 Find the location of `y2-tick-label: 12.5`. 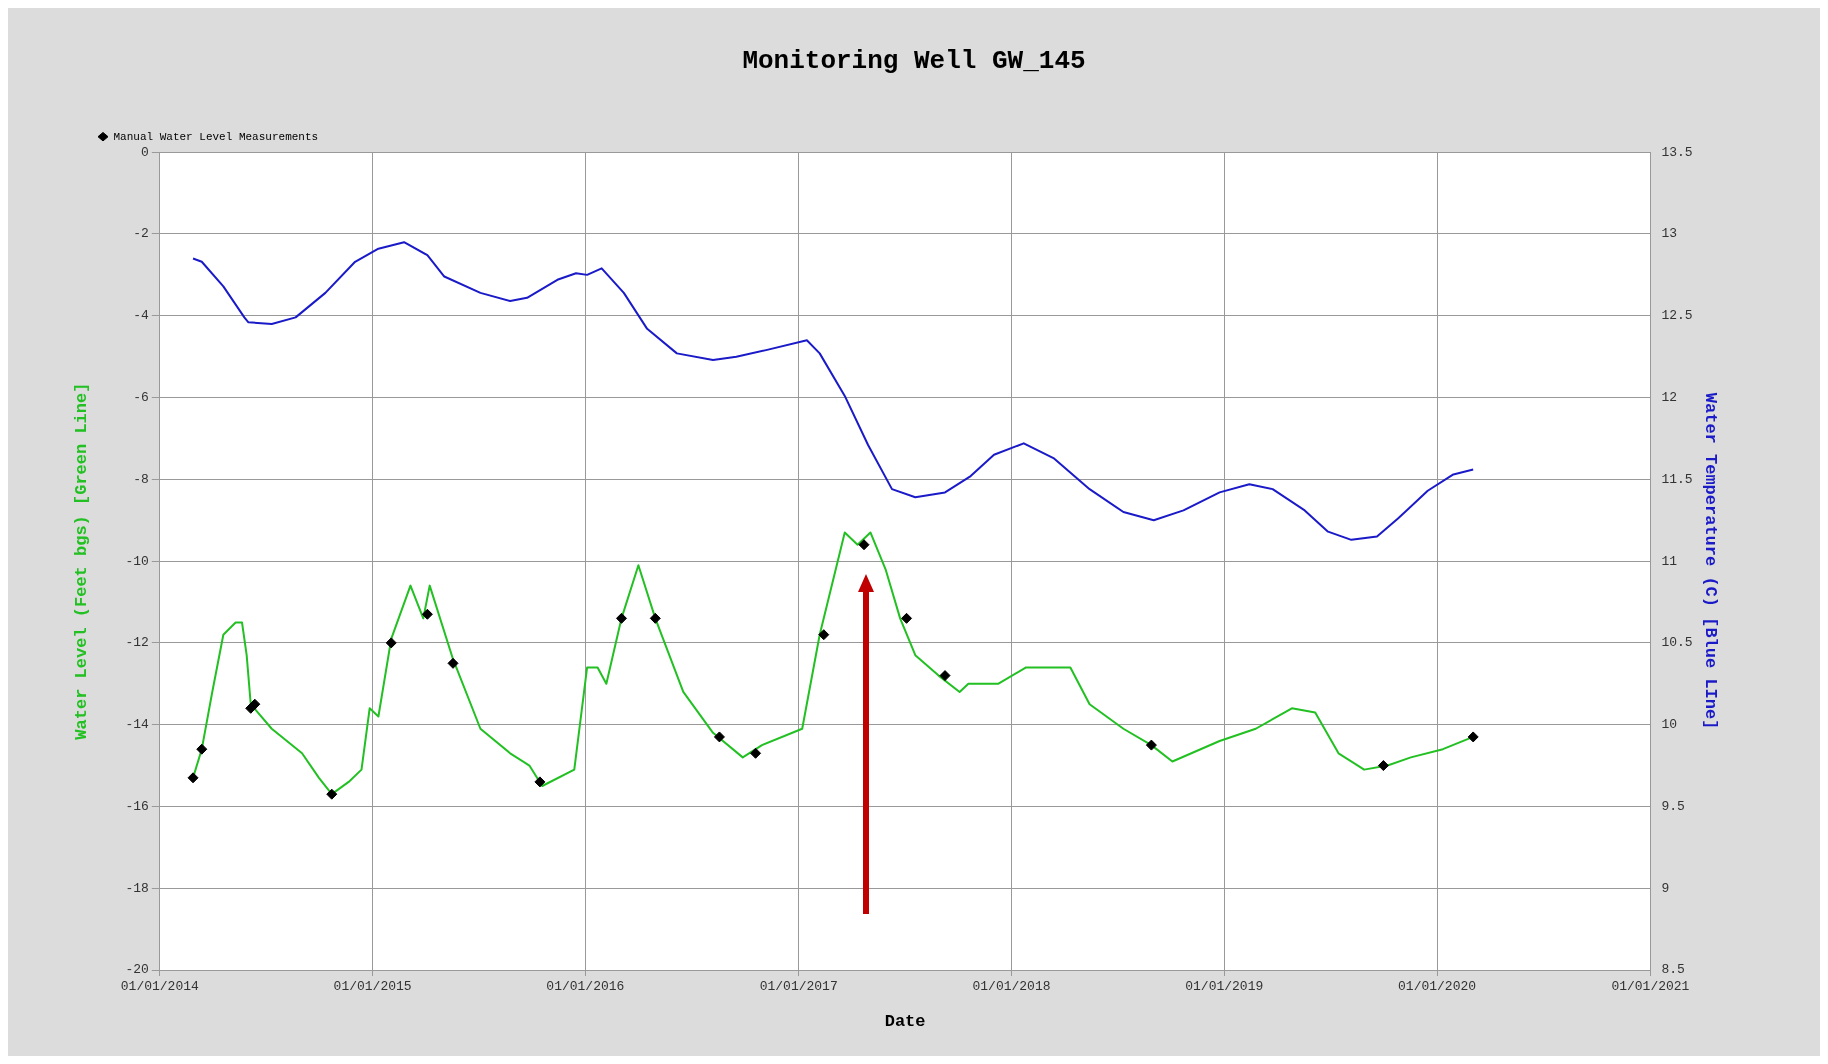

y2-tick-label: 12.5 is located at coordinates (1677, 316).